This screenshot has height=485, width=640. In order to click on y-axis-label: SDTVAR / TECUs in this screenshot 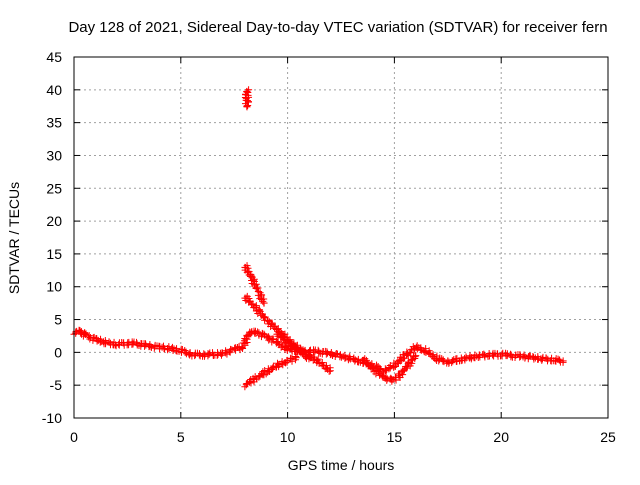, I will do `click(14, 238)`.